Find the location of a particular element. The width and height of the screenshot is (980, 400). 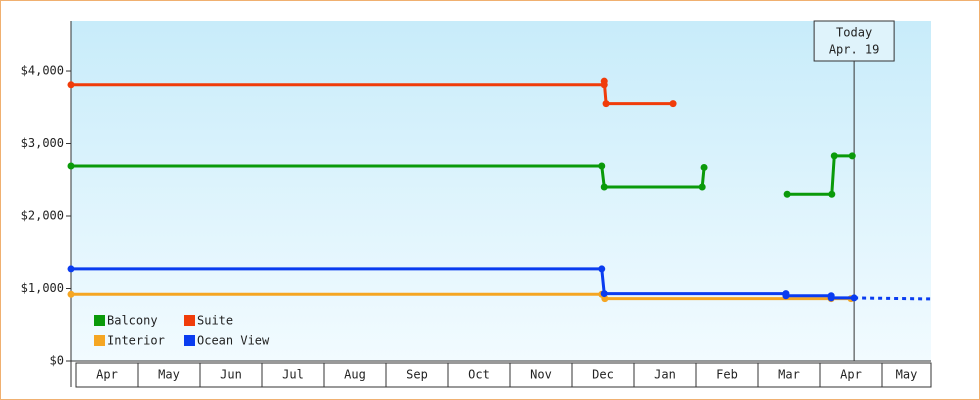

x-tick-label: Nov is located at coordinates (541, 375).